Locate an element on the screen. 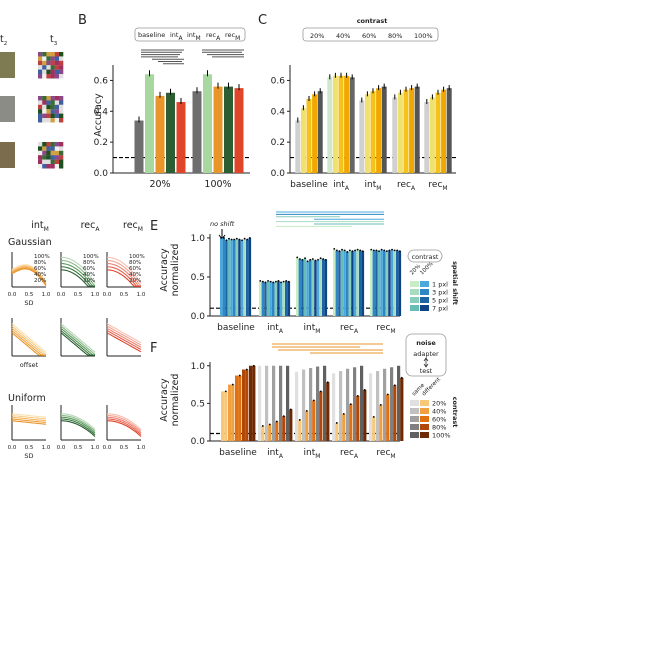 The image size is (655, 655). panel-c-legend: 20% 40% 60% 80% 100% is located at coordinates (370, 34).